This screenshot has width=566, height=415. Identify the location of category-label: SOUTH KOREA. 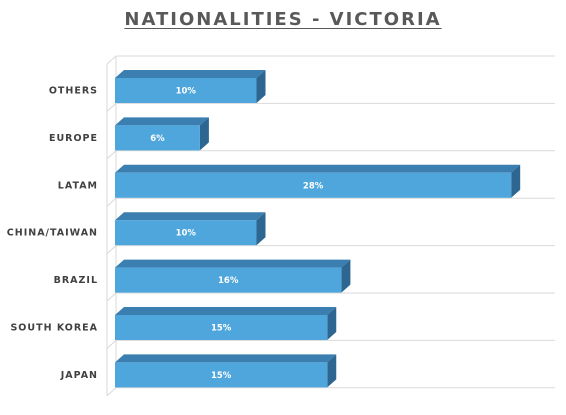
(54, 328).